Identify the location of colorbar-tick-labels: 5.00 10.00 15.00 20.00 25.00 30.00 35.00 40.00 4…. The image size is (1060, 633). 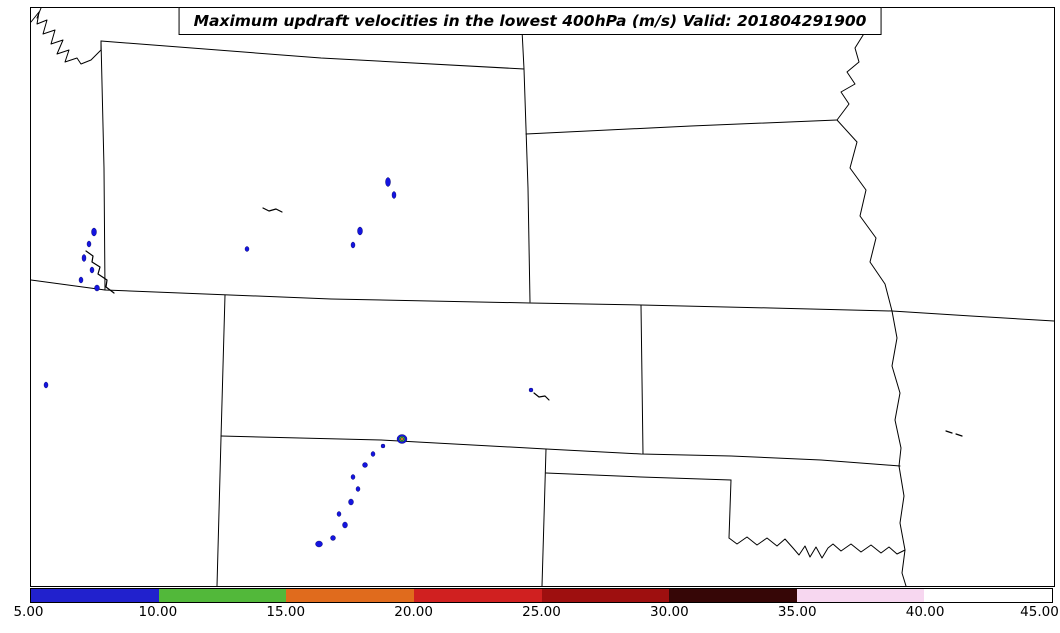
(535, 613).